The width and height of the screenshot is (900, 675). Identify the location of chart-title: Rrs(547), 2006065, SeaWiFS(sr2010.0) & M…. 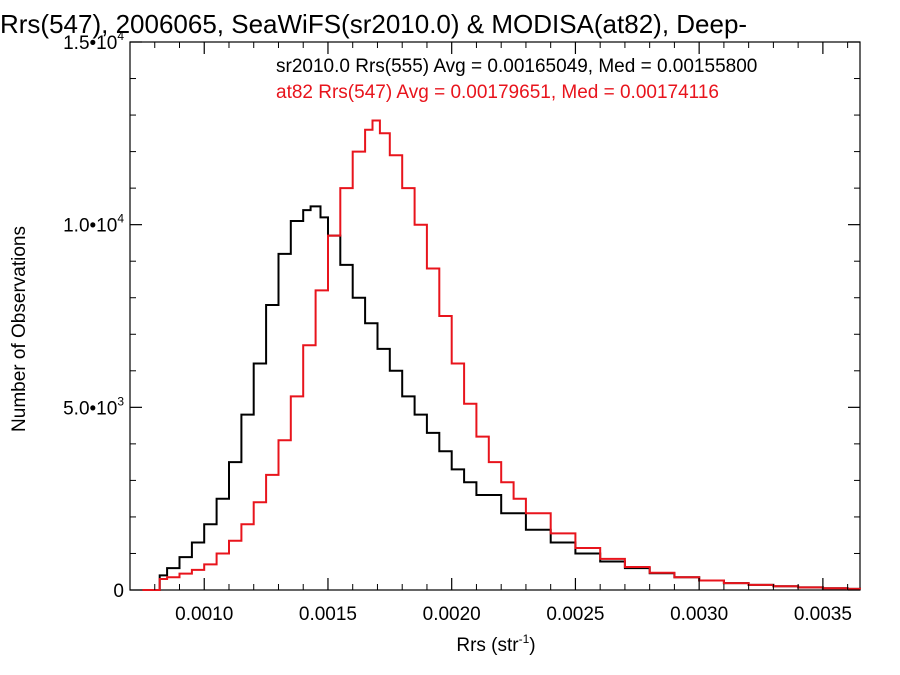
(373, 24).